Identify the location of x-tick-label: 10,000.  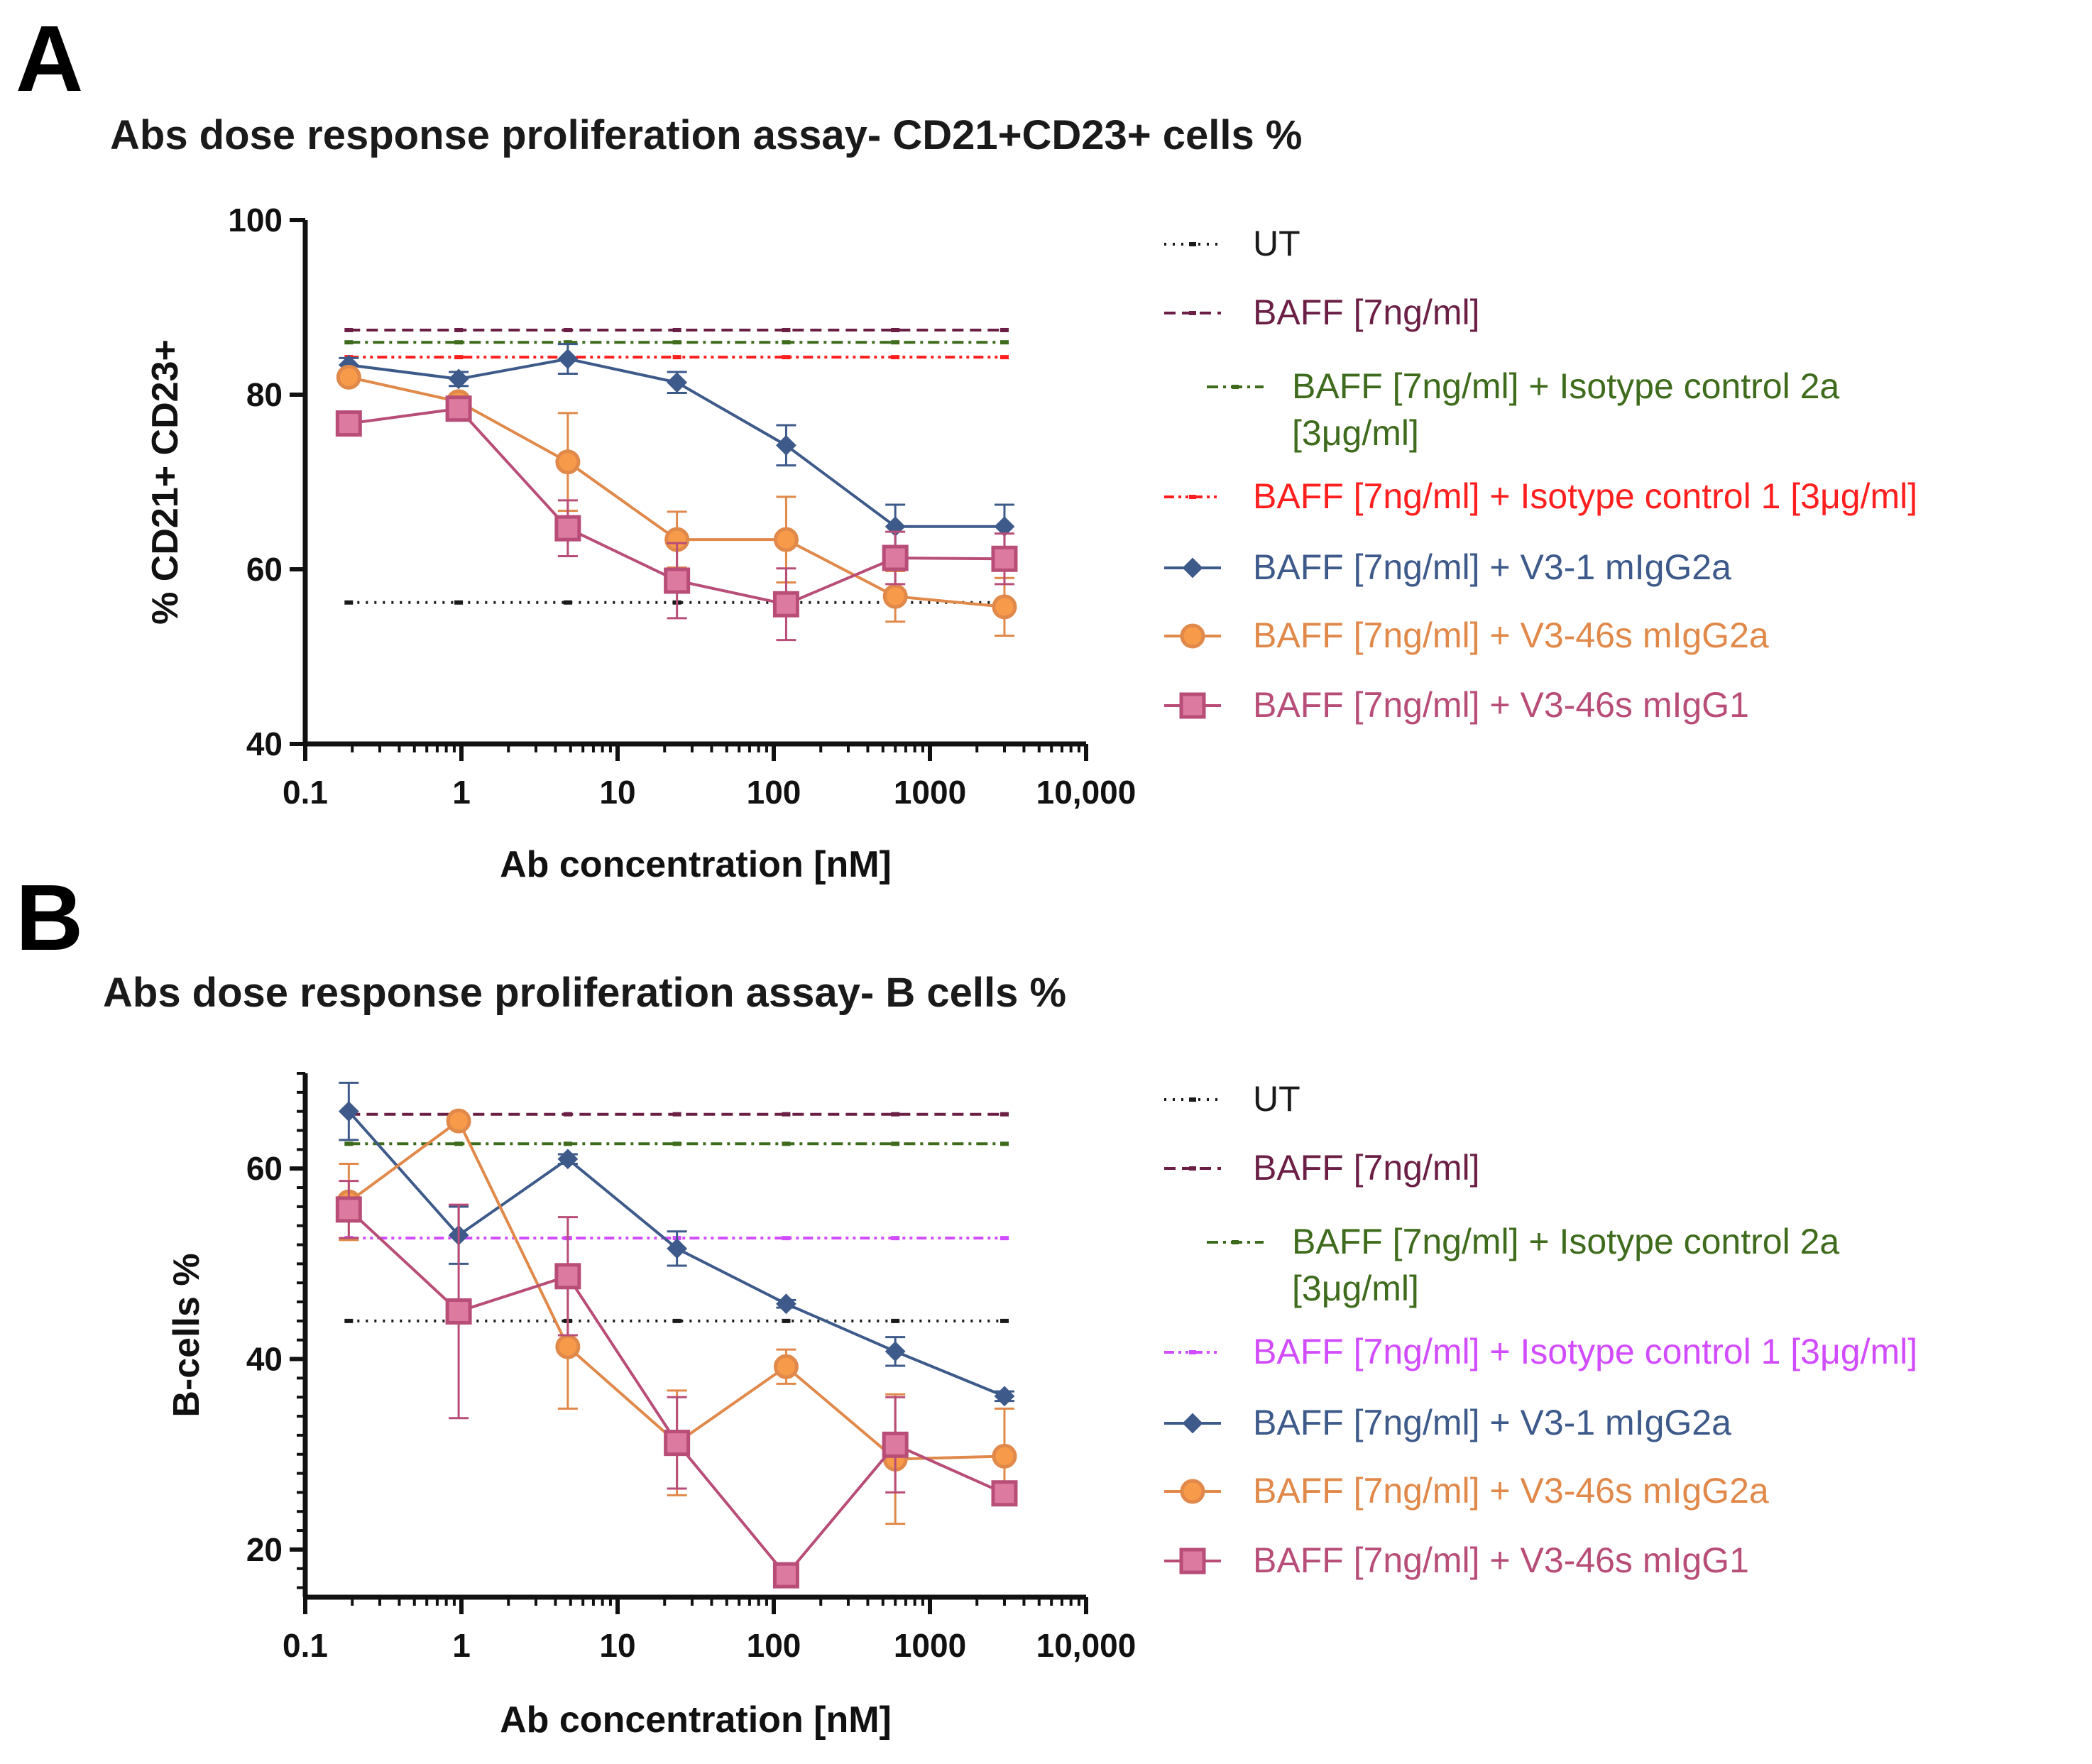
(1086, 793).